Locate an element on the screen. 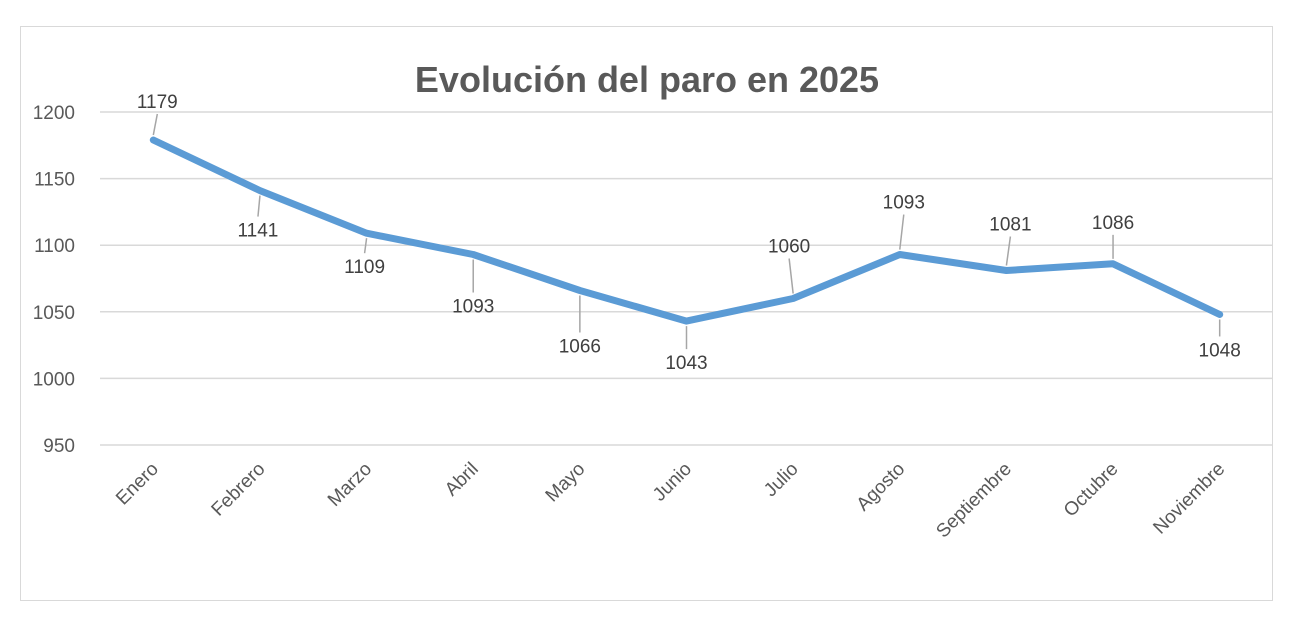 The width and height of the screenshot is (1298, 623). x-tick-label: Octubre is located at coordinates (1091, 490).